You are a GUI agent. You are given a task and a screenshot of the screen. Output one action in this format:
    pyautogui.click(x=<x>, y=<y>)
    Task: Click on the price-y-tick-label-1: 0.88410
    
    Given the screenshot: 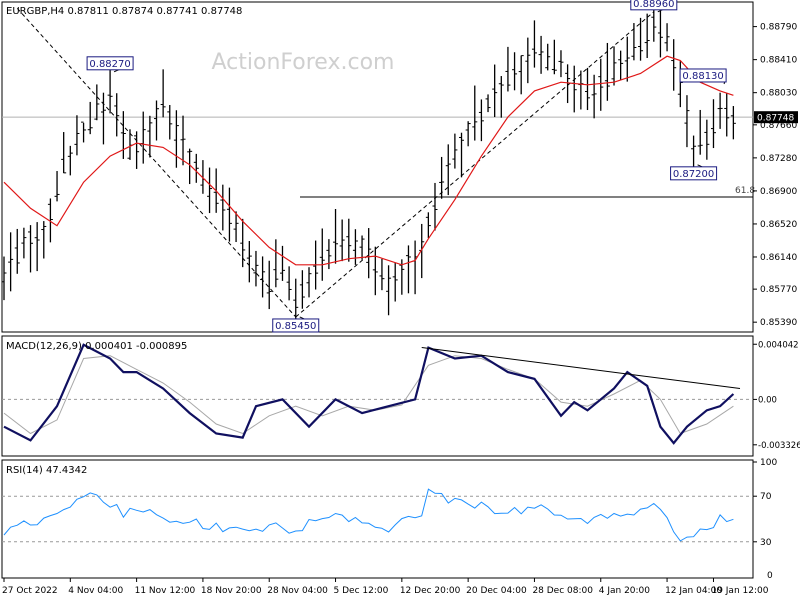 What is the action you would take?
    pyautogui.click(x=778, y=61)
    